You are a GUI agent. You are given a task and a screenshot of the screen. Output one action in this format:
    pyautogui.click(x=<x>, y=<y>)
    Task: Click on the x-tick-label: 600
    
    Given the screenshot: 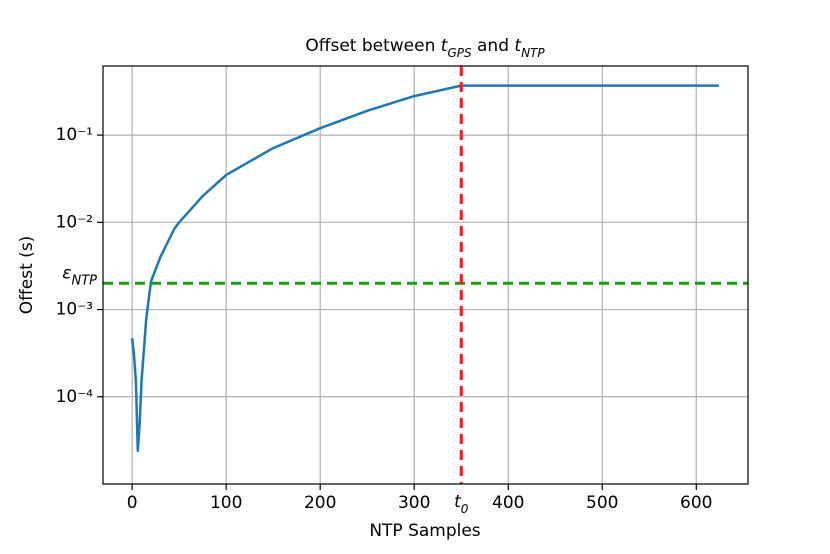 What is the action you would take?
    pyautogui.click(x=696, y=503)
    